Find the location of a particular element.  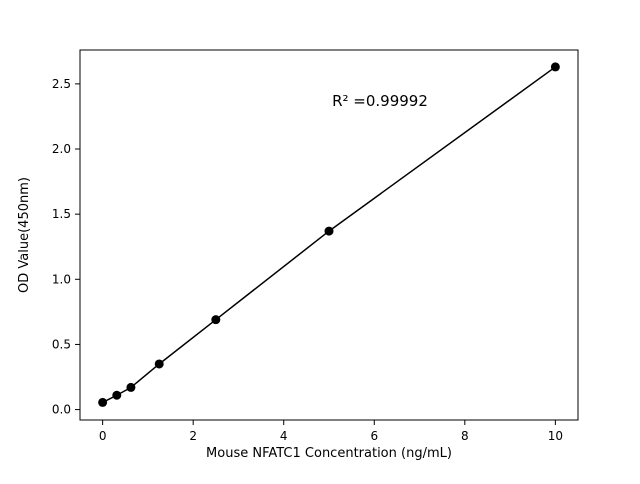

y-tick-label: 2.5 is located at coordinates (61, 84).